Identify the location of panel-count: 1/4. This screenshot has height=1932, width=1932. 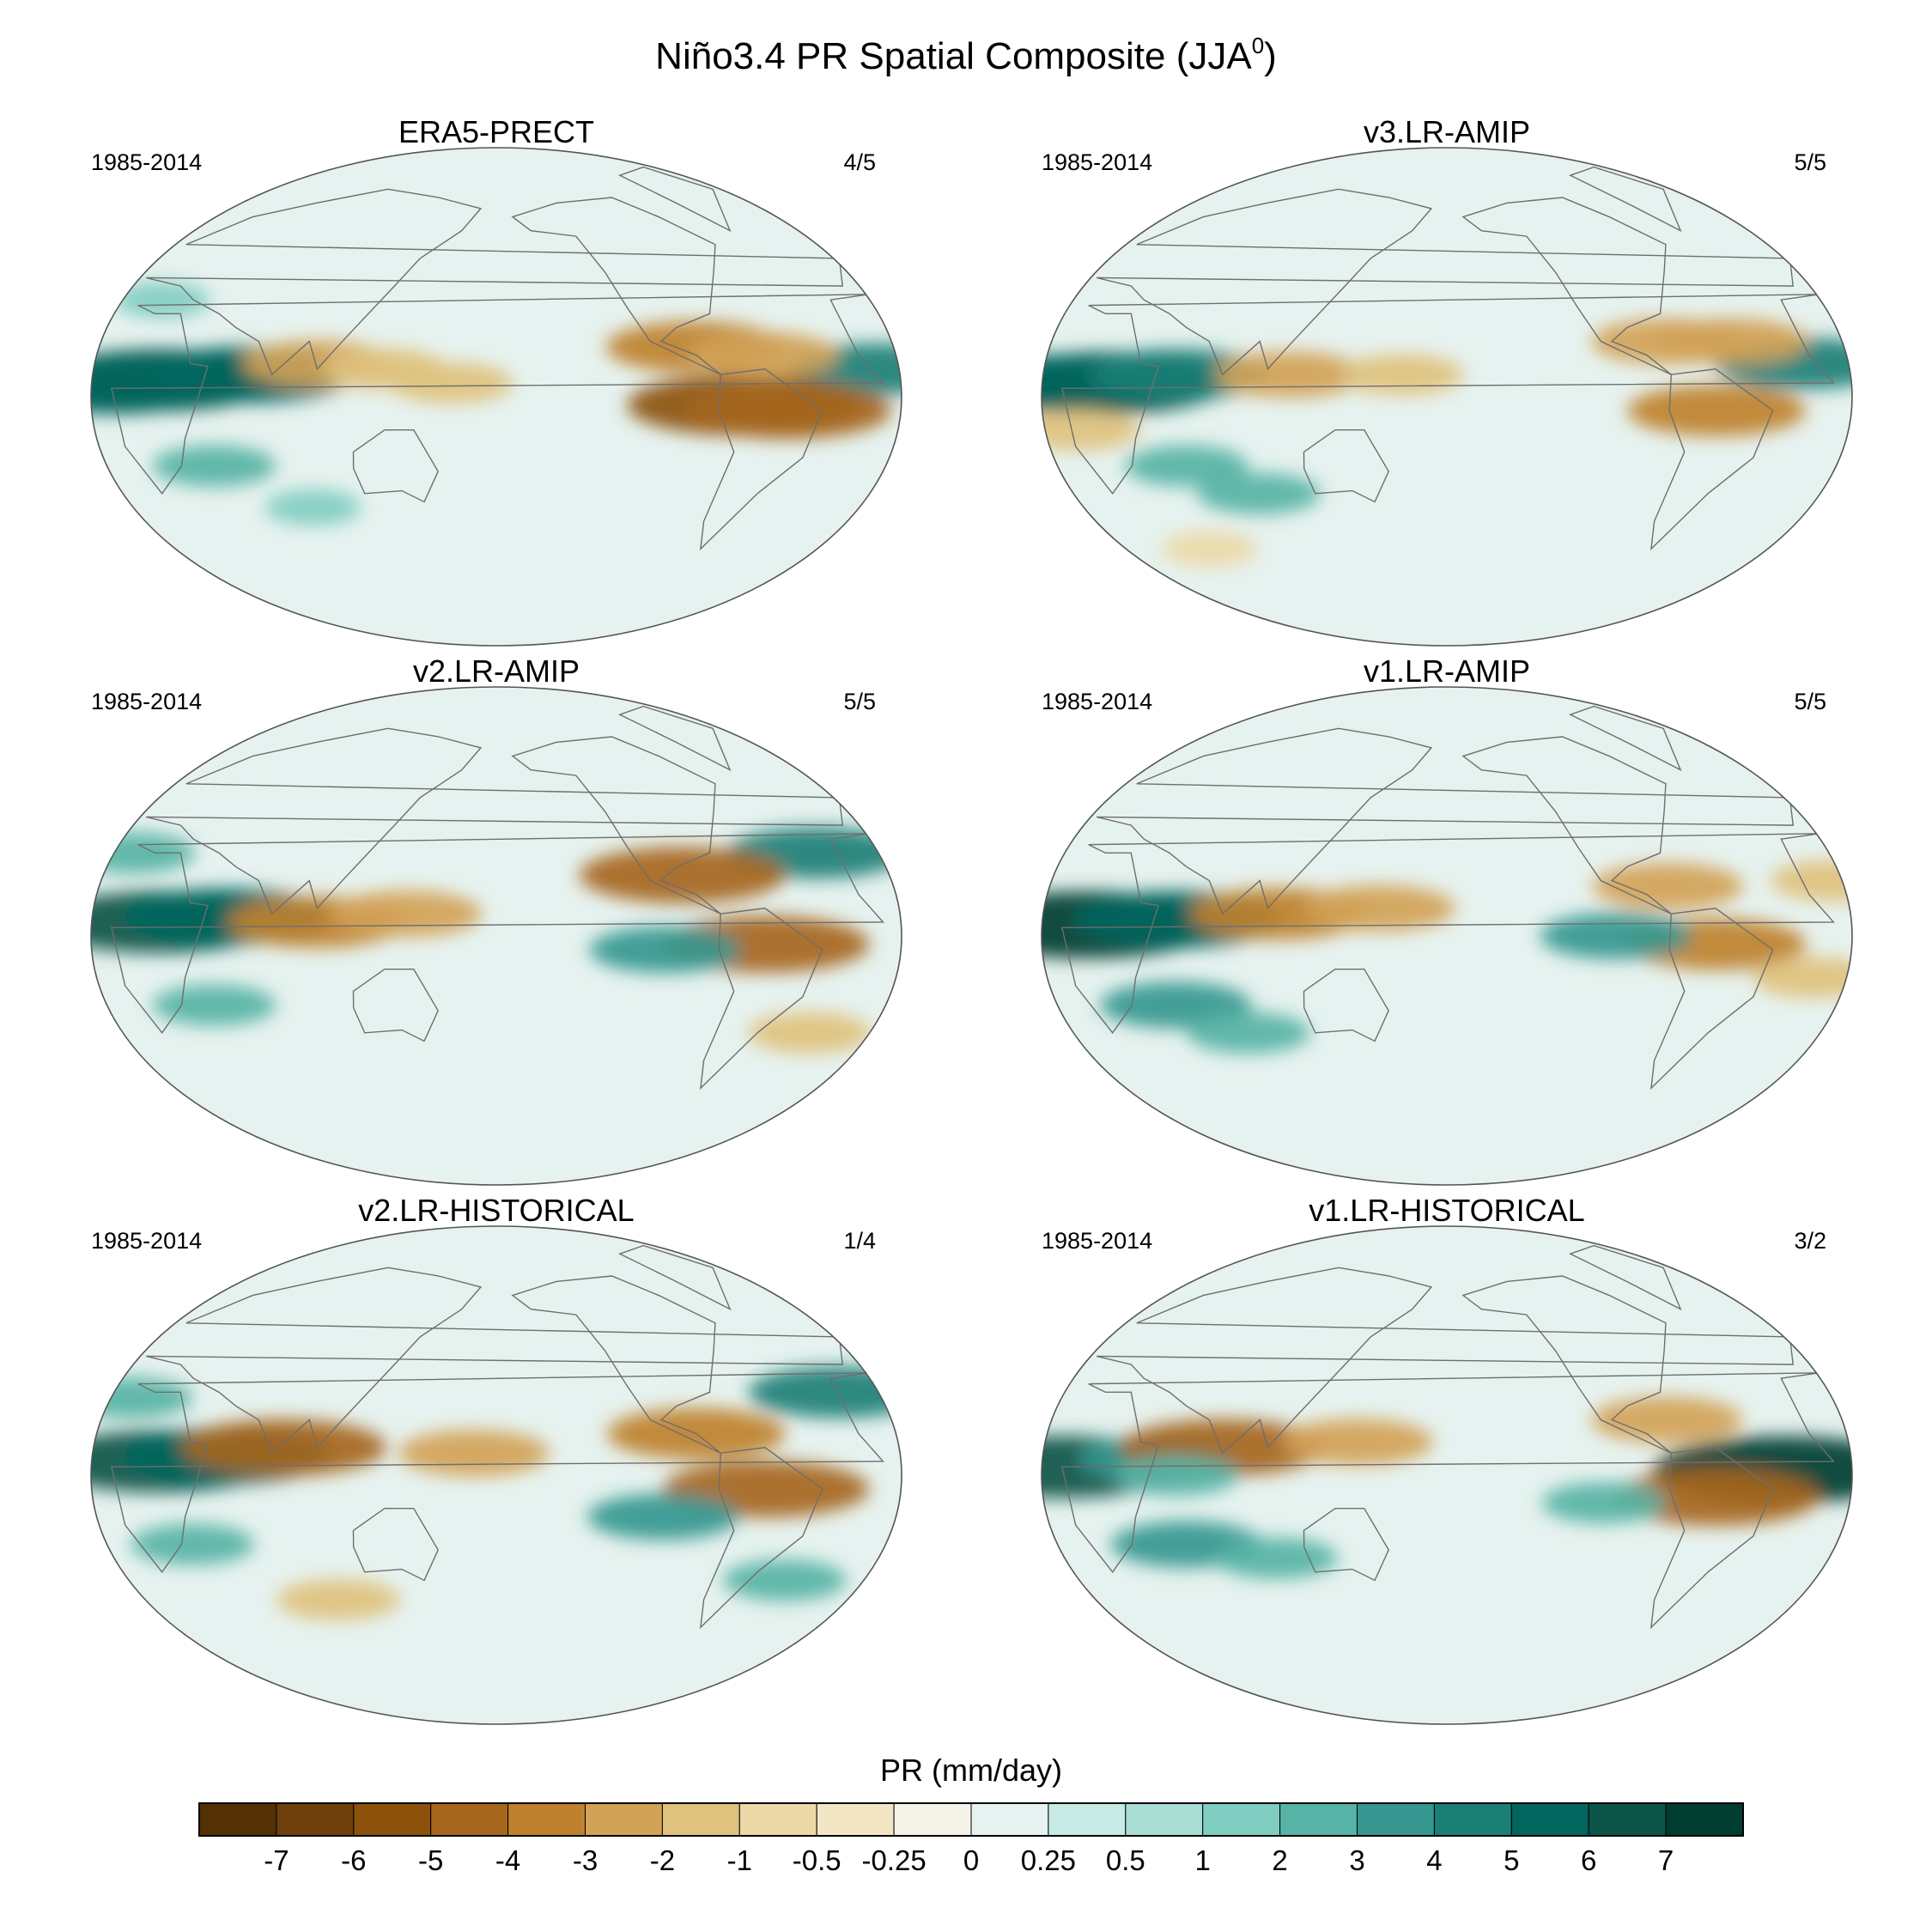
(859, 1241).